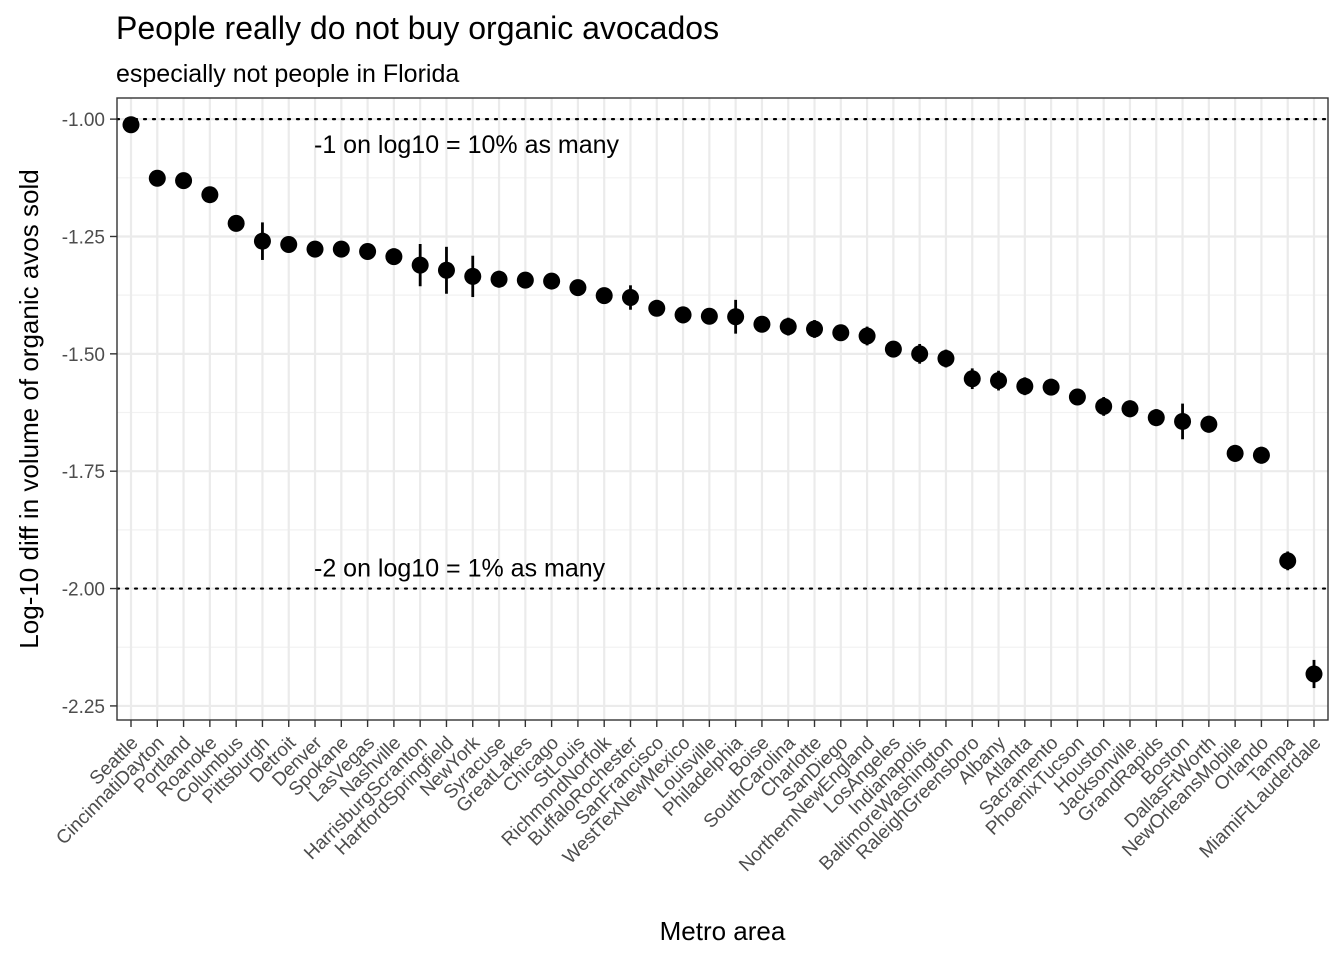  I want to click on y-tick-label: -1.75, so click(83, 472).